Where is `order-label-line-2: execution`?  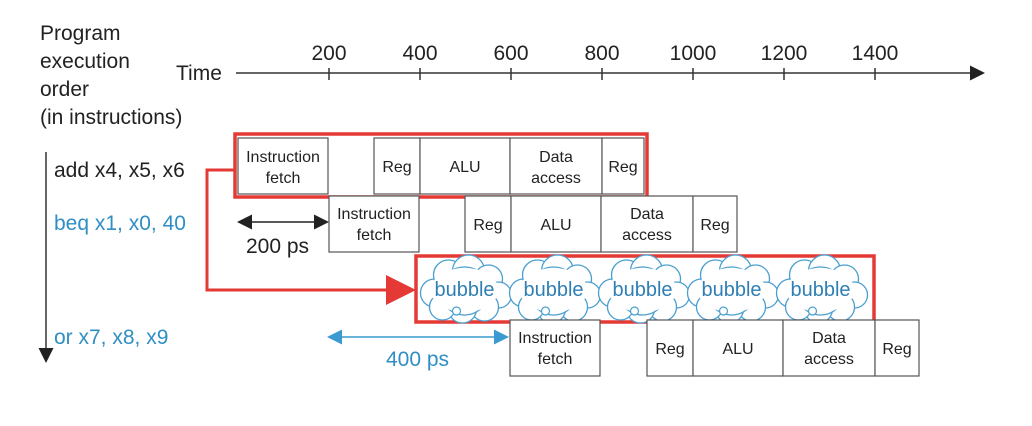
order-label-line-2: execution is located at coordinates (85, 61).